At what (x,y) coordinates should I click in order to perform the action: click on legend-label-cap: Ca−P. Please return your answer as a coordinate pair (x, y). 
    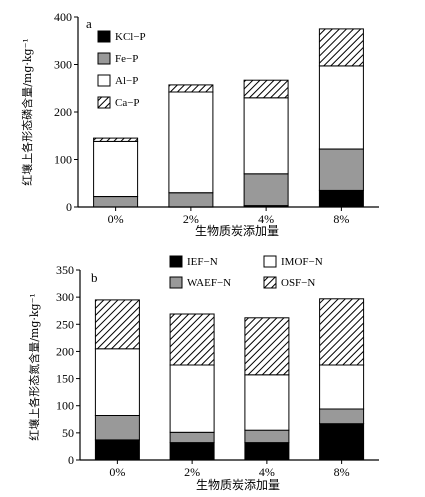
    Looking at the image, I should click on (127, 103).